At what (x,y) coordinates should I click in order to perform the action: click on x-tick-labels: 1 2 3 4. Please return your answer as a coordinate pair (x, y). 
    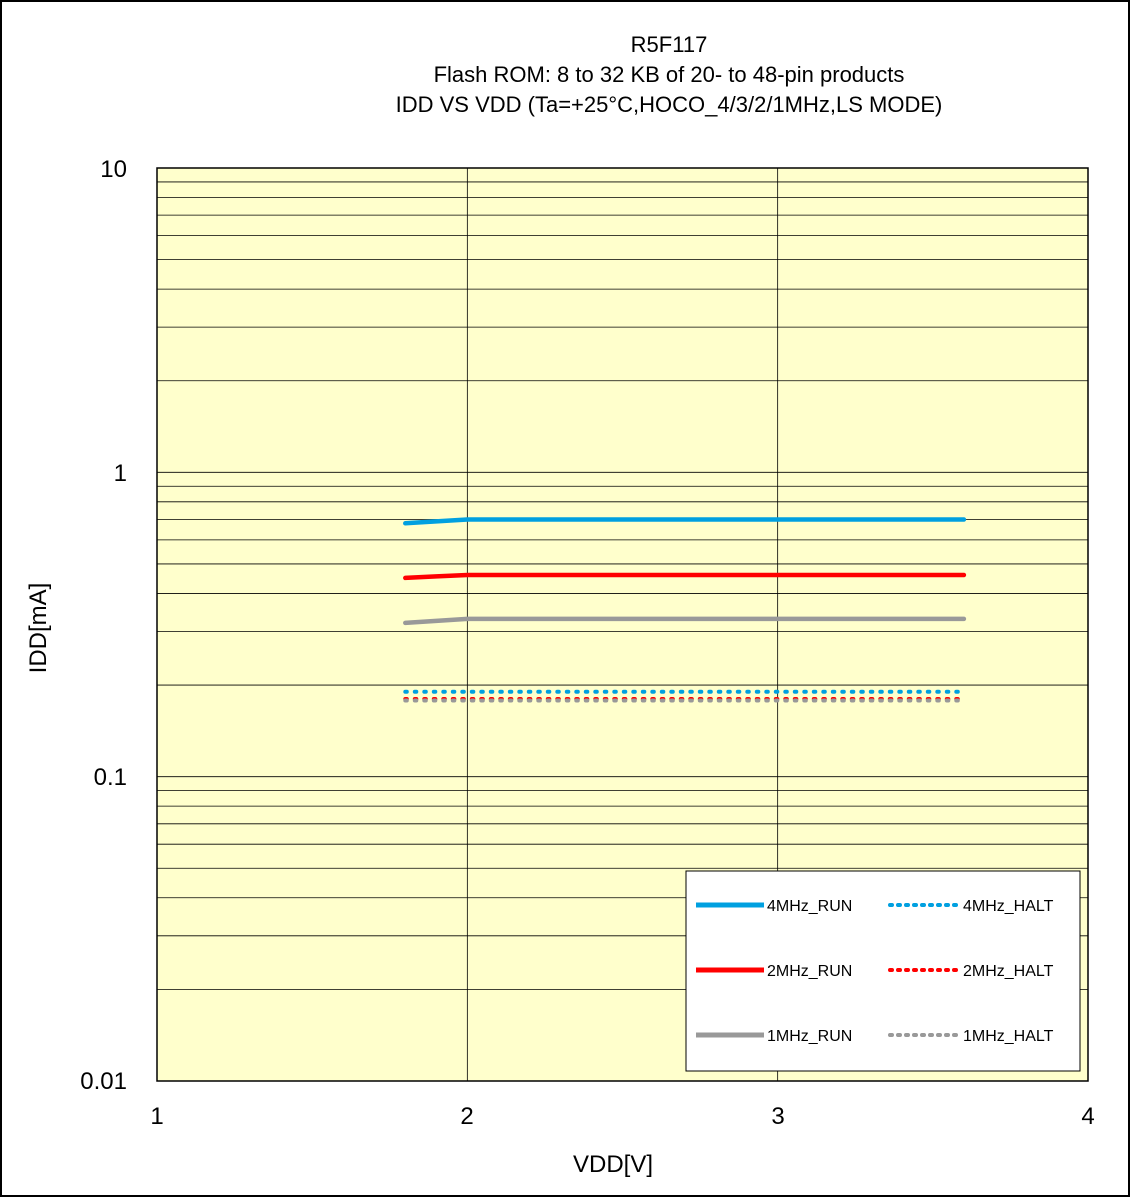
    Looking at the image, I should click on (622, 1116).